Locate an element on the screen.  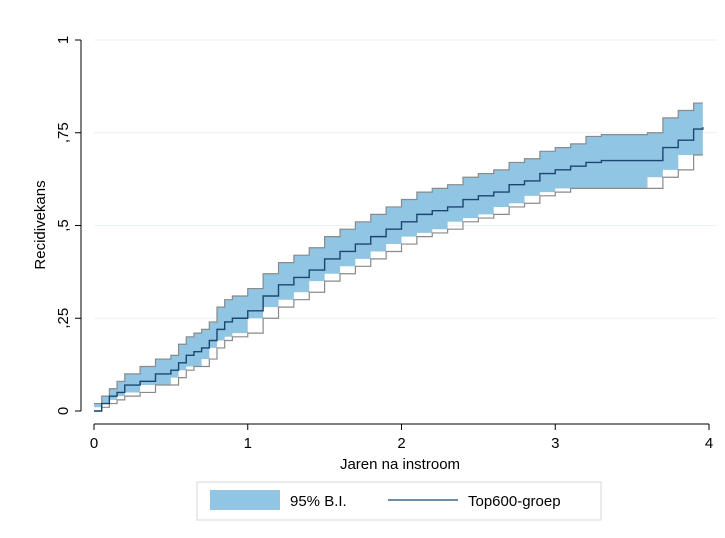
y-tick-label-1: ,25 is located at coordinates (63, 318).